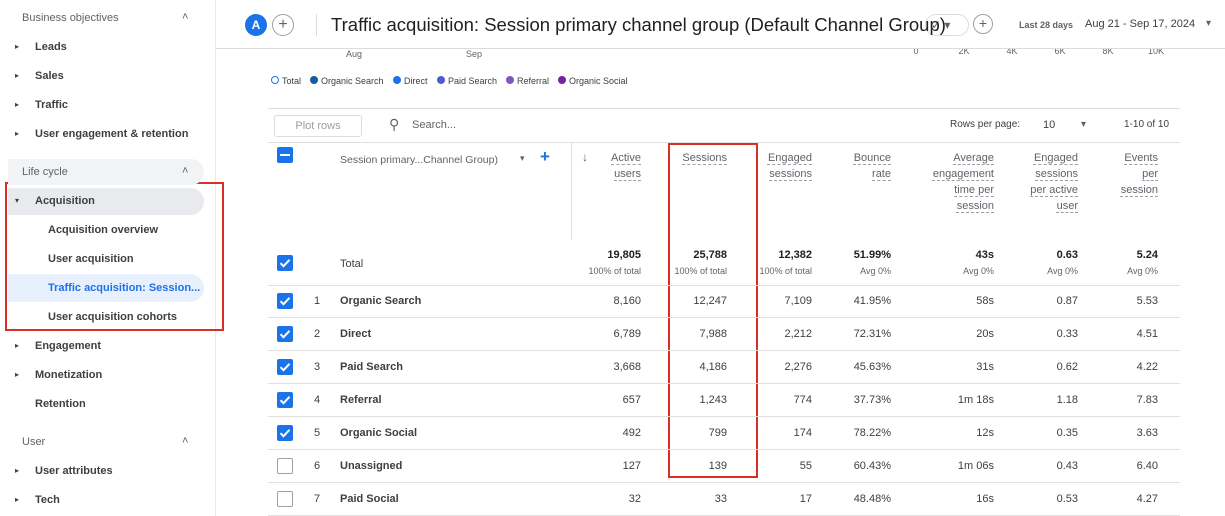  What do you see at coordinates (1067, 255) in the screenshot?
I see `total-value: 0.63` at bounding box center [1067, 255].